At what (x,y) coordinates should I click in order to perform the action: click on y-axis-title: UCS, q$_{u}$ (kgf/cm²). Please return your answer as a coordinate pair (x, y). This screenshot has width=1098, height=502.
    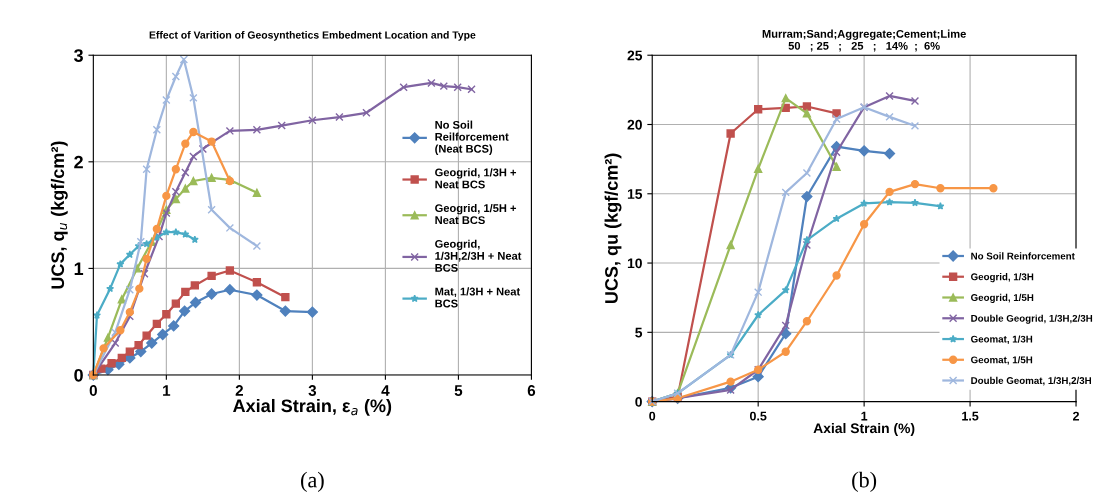
    Looking at the image, I should click on (59, 215).